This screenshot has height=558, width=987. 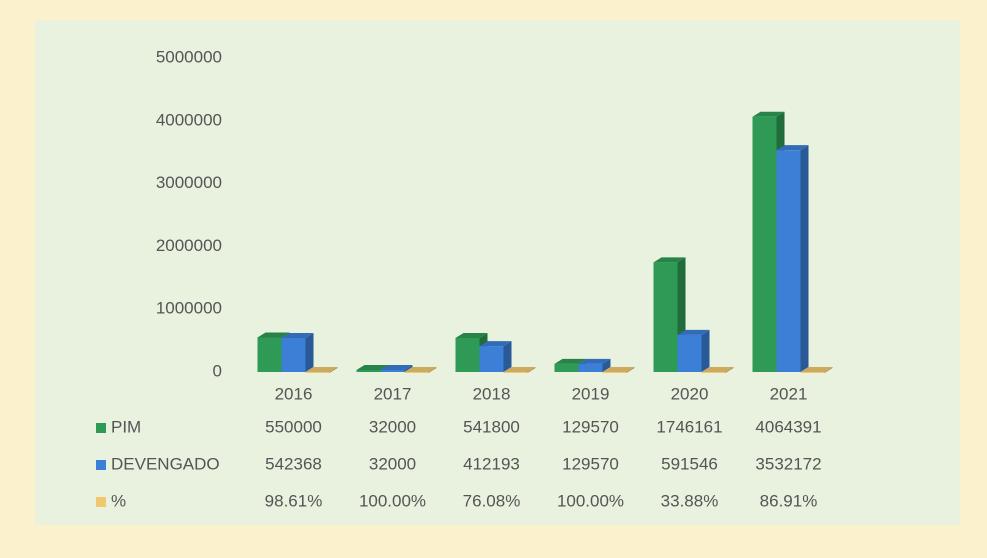 What do you see at coordinates (690, 393) in the screenshot?
I see `x-tick-label: 2020` at bounding box center [690, 393].